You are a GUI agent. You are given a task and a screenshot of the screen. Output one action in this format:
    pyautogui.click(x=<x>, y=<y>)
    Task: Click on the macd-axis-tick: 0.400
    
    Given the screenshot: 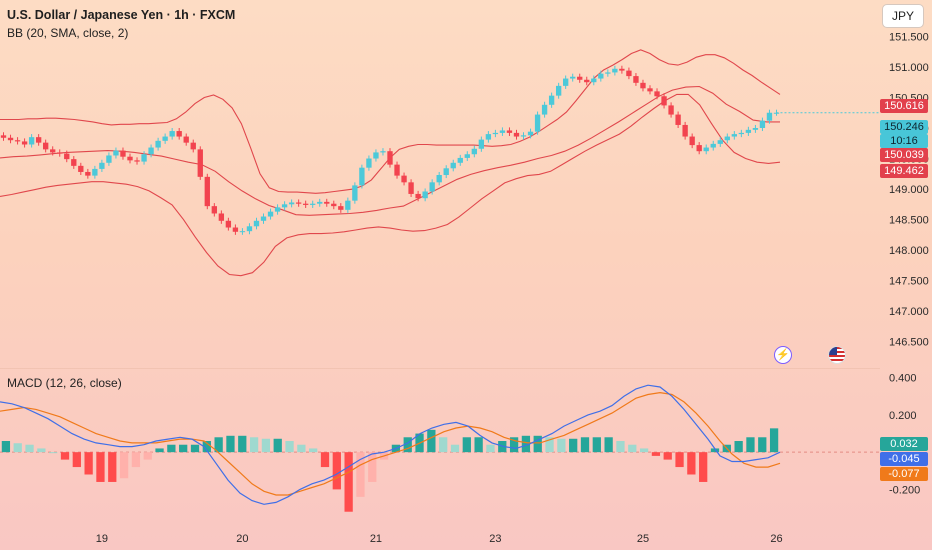 What is the action you would take?
    pyautogui.click(x=903, y=379)
    